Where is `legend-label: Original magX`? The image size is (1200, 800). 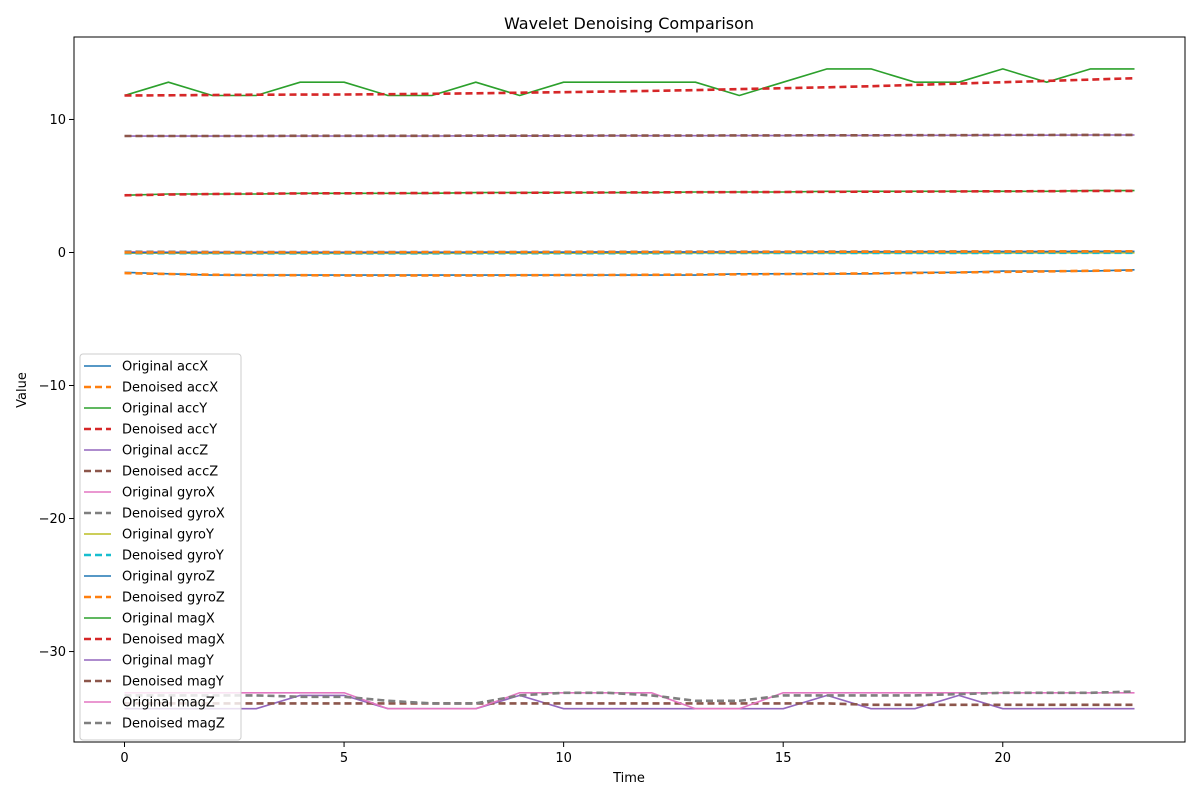 legend-label: Original magX is located at coordinates (168, 619).